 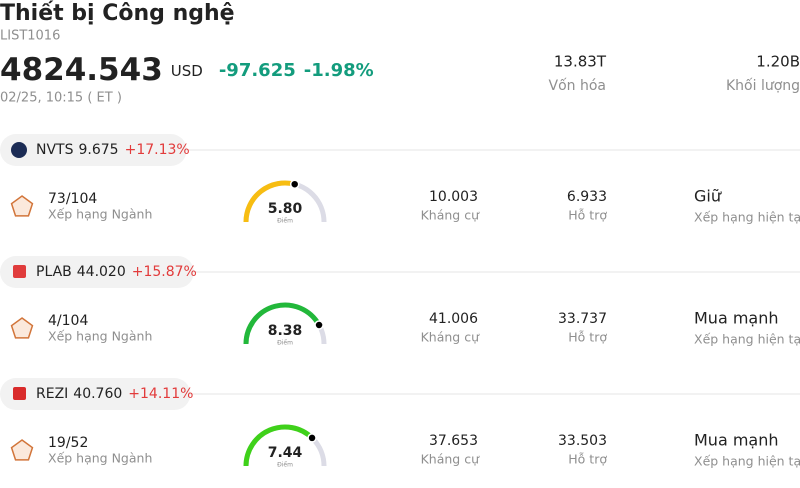 What do you see at coordinates (587, 197) in the screenshot?
I see `support: 6.933` at bounding box center [587, 197].